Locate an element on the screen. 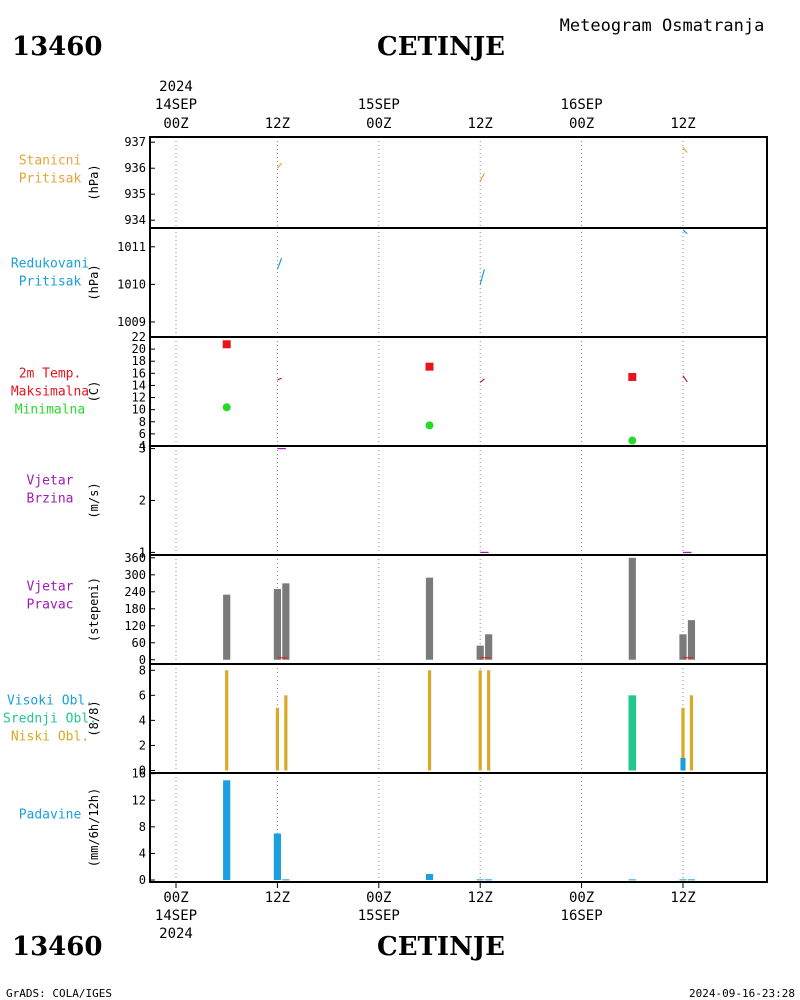 The height and width of the screenshot is (1000, 800). top-axis-year: 2024 is located at coordinates (176, 87).